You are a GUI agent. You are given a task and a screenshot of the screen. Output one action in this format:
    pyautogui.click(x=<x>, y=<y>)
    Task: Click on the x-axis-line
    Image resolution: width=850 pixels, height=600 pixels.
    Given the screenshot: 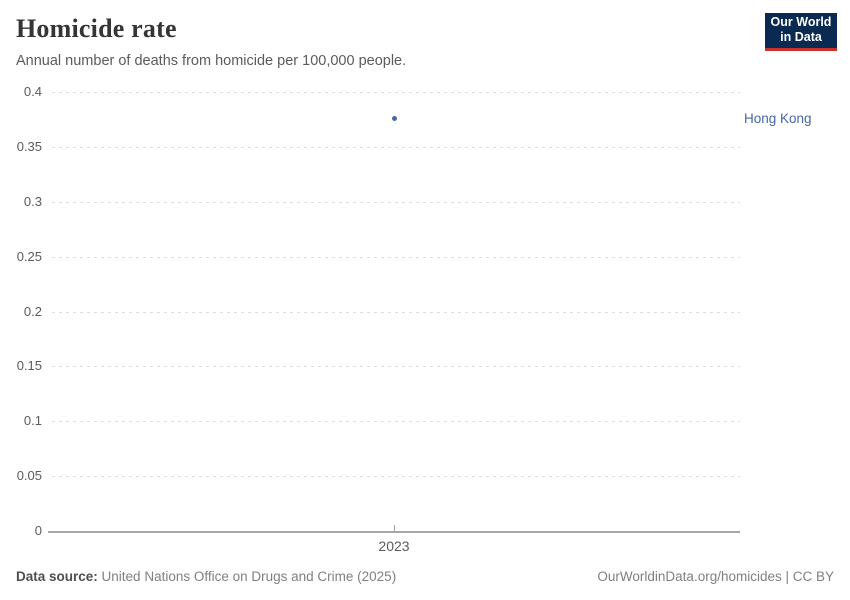 What is the action you would take?
    pyautogui.click(x=394, y=532)
    